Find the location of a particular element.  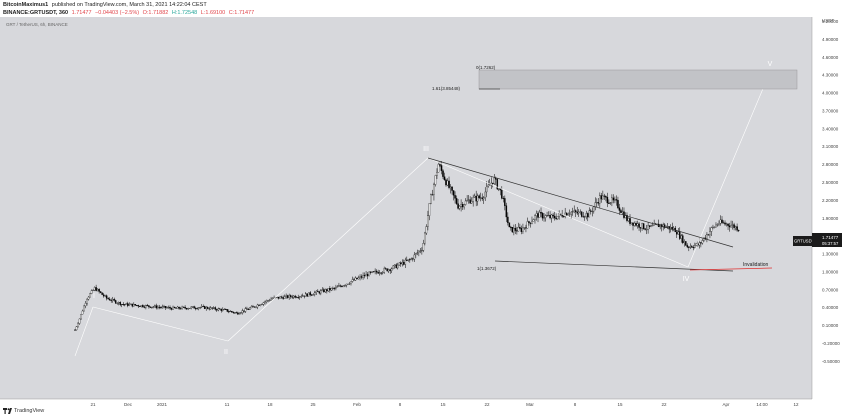

close-value: C:1.71477 is located at coordinates (241, 13).